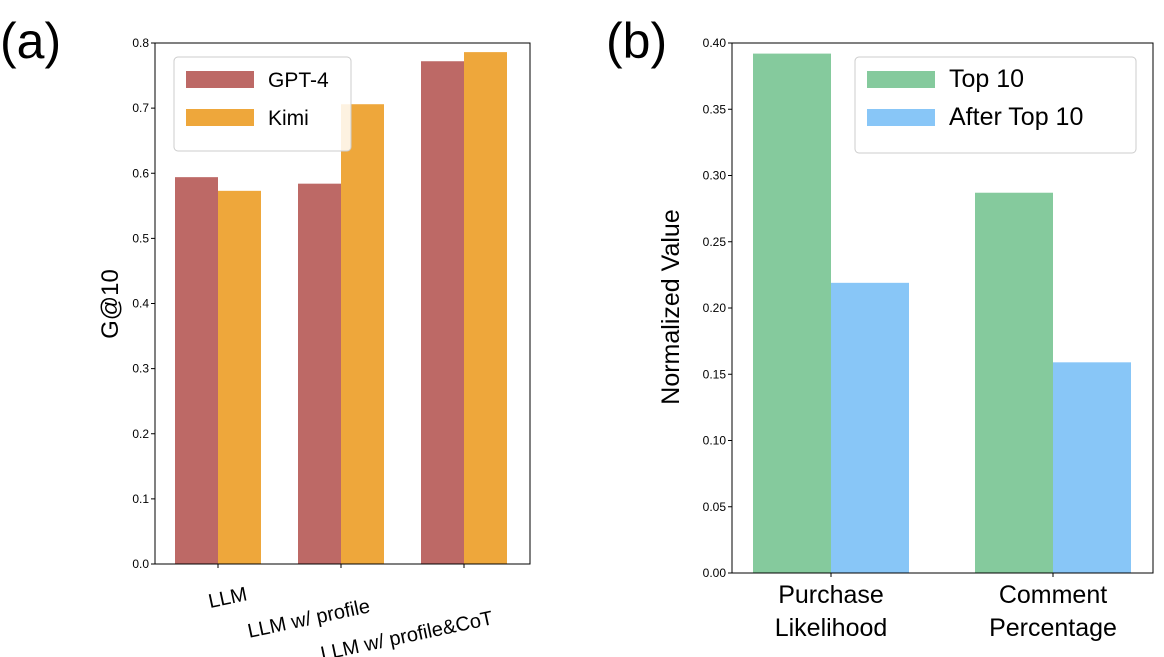 The width and height of the screenshot is (1164, 657). What do you see at coordinates (671, 306) in the screenshot?
I see `panel-b-ylabel: Normalized Value` at bounding box center [671, 306].